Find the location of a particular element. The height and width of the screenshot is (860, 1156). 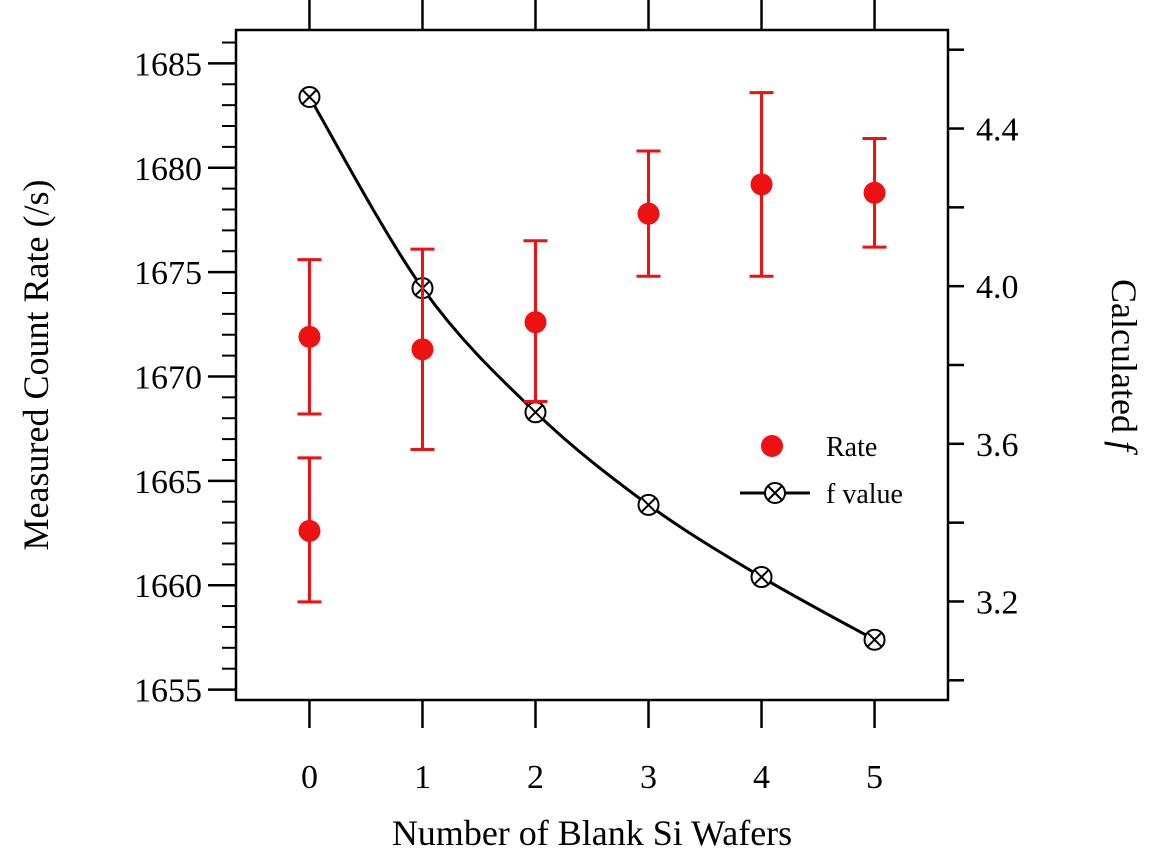

y2-axis-title: Calculated f is located at coordinates (1124, 367).